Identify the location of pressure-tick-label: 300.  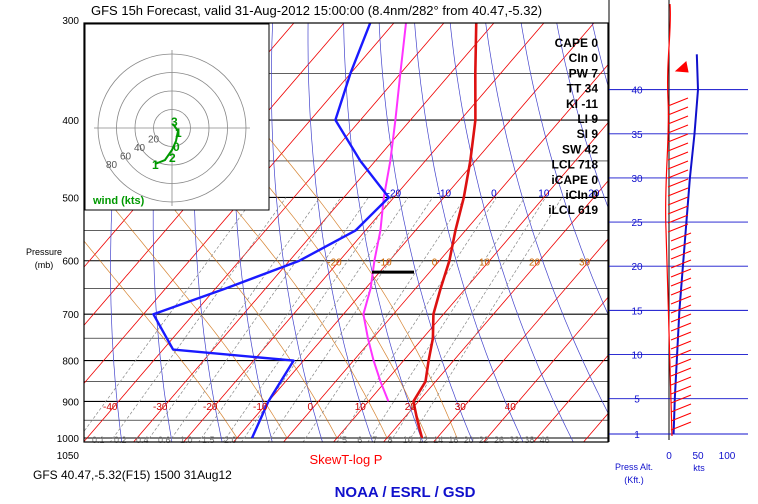
(70, 21).